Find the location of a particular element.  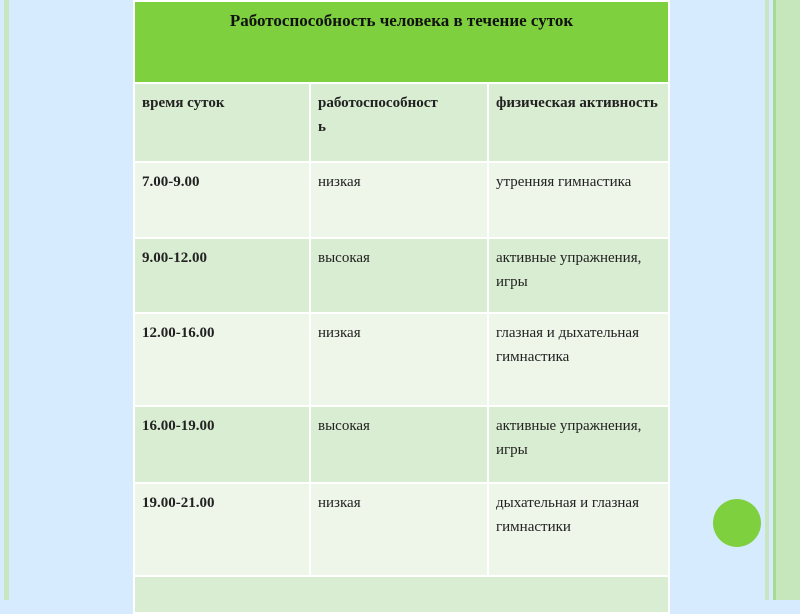

table-row: 7.00-9.00 низкая утренняя гимнастика is located at coordinates (402, 200).